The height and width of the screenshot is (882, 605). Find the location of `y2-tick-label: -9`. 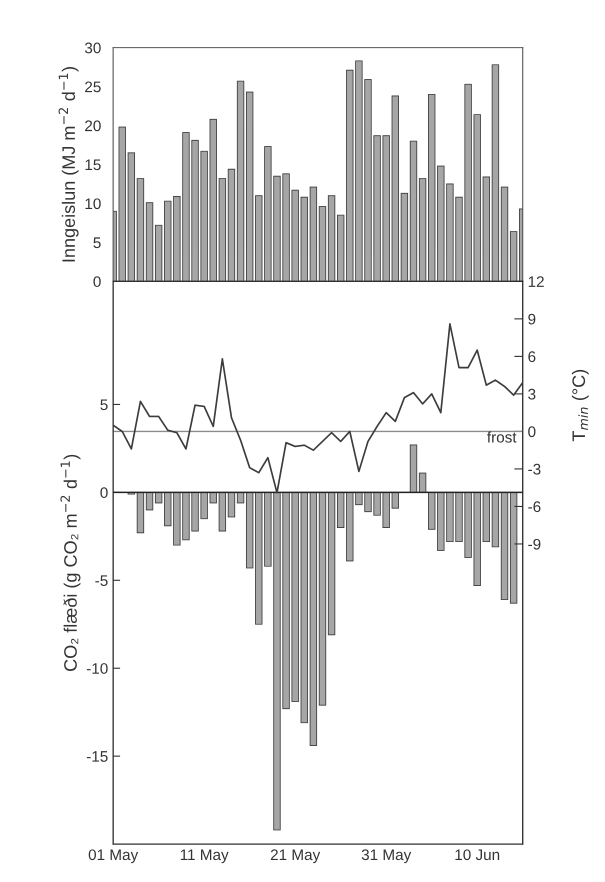

y2-tick-label: -9 is located at coordinates (534, 544).